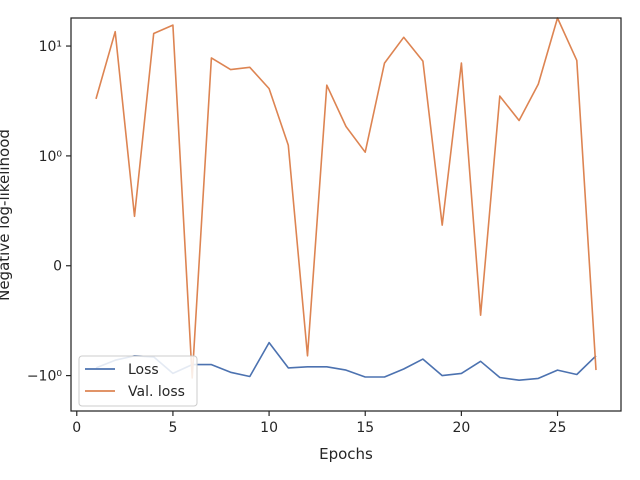  What do you see at coordinates (138, 381) in the screenshot?
I see `legend: Loss Val. loss` at bounding box center [138, 381].